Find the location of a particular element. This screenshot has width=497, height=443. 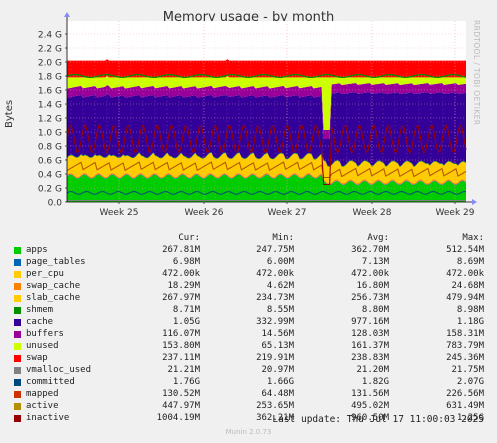

y-tick-label: 2.4 G is located at coordinates (50, 36).